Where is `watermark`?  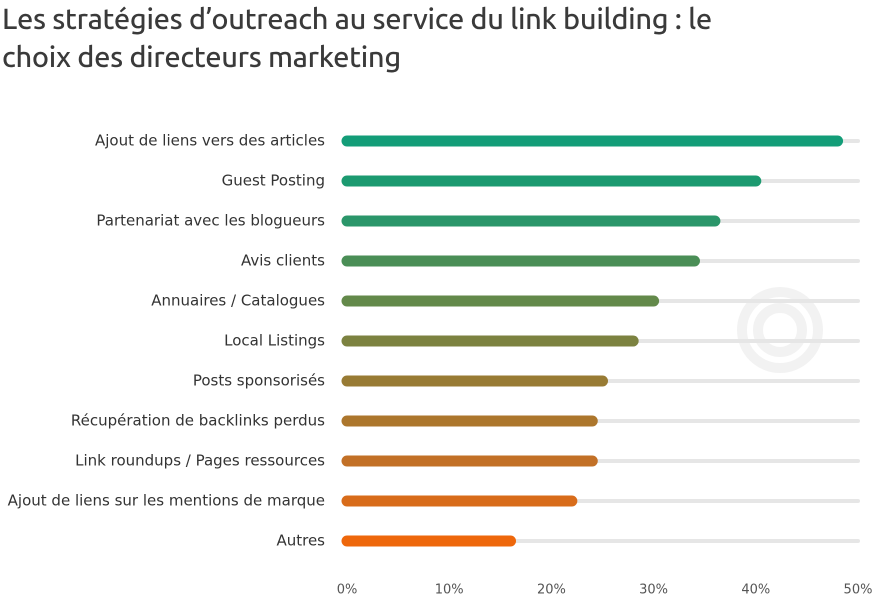
watermark is located at coordinates (780, 330).